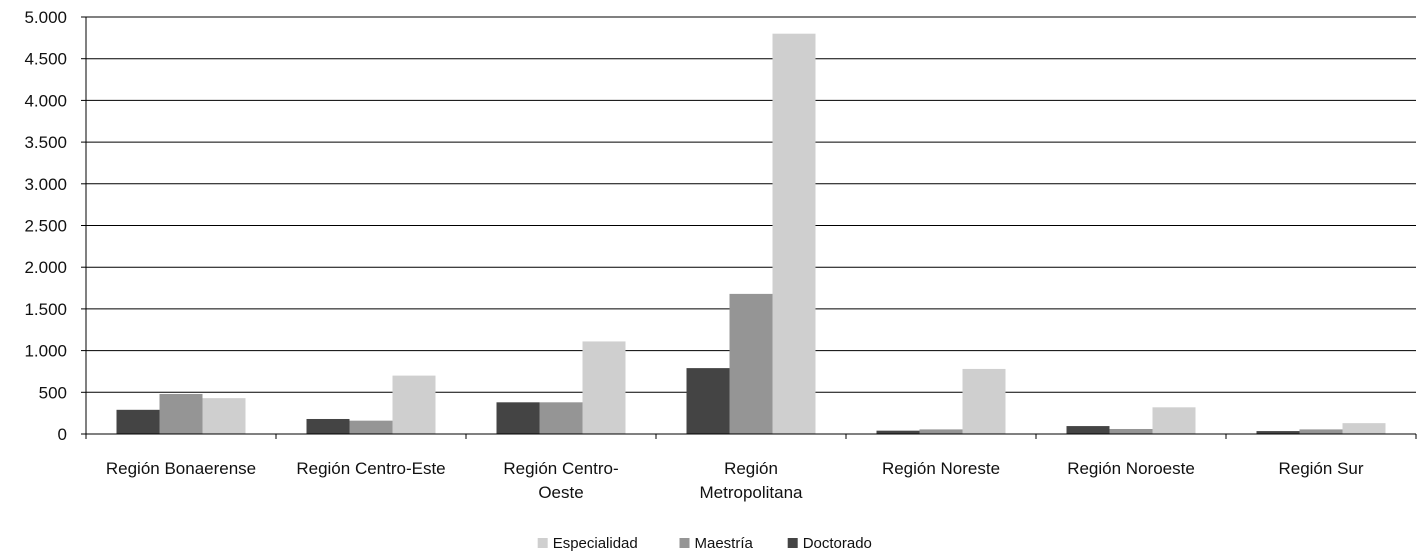 The width and height of the screenshot is (1417, 557). I want to click on y-tick-label: 2.000, so click(45, 267).